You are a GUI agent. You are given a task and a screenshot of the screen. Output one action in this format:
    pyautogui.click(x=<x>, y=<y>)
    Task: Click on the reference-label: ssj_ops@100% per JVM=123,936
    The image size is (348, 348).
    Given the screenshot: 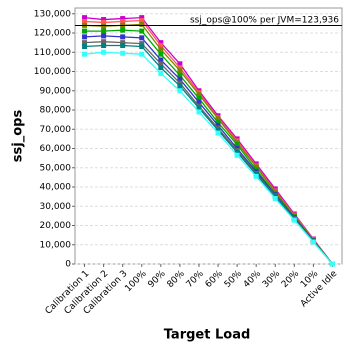 What is the action you would take?
    pyautogui.click(x=264, y=21)
    